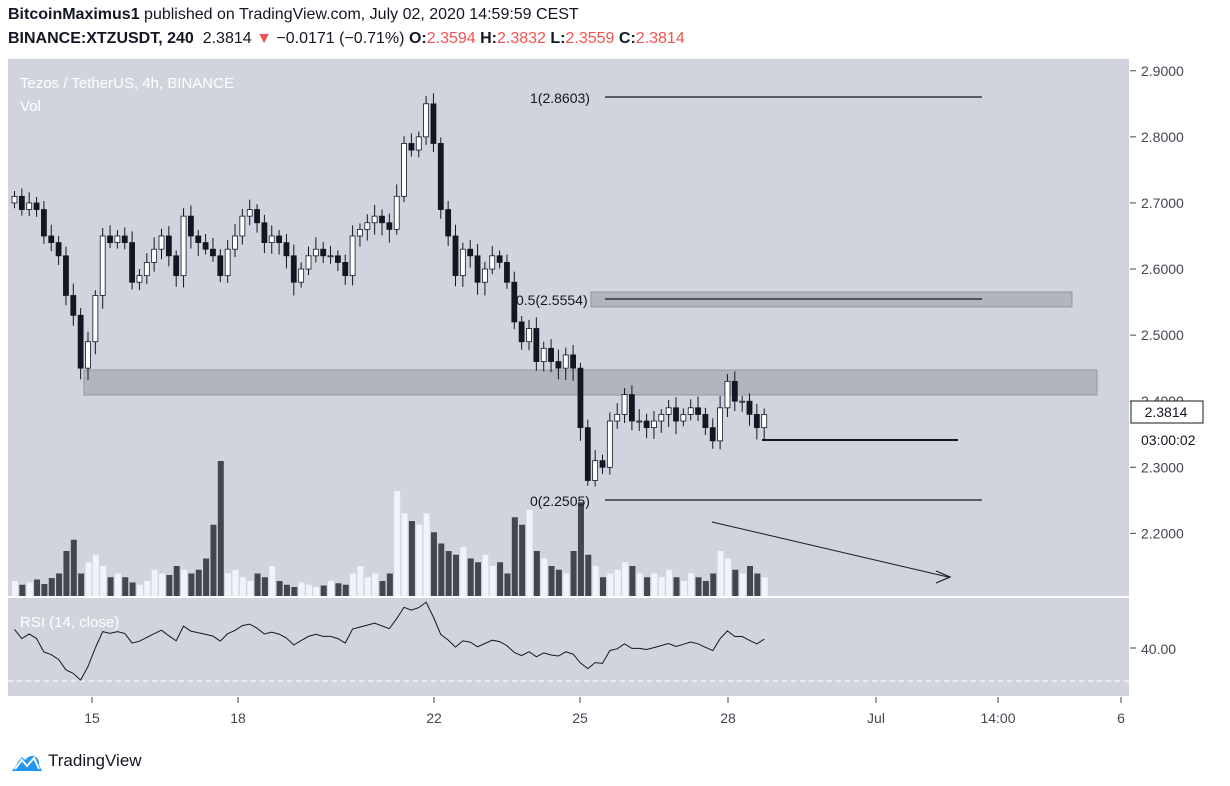 This screenshot has height=786, width=1230. I want to click on high-value: 2.3832, so click(521, 38).